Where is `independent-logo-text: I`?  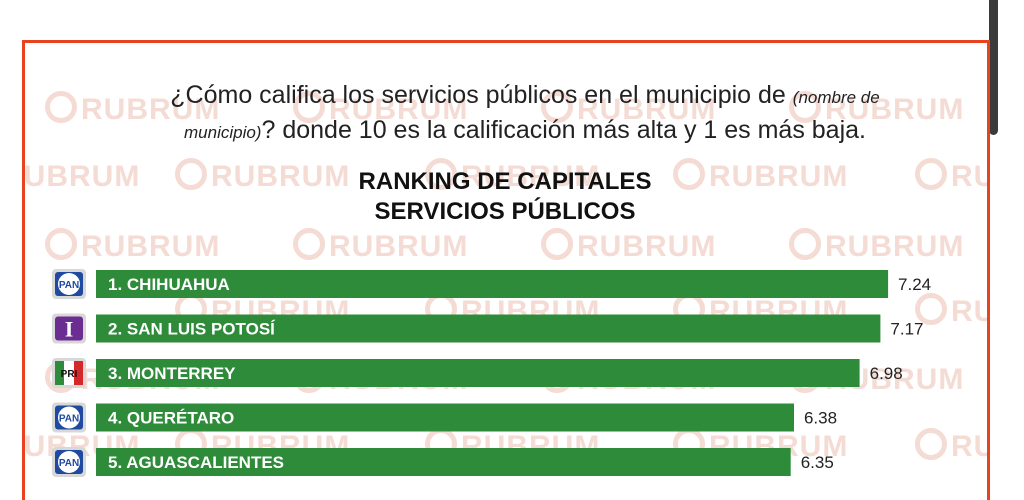
independent-logo-text: I is located at coordinates (69, 329).